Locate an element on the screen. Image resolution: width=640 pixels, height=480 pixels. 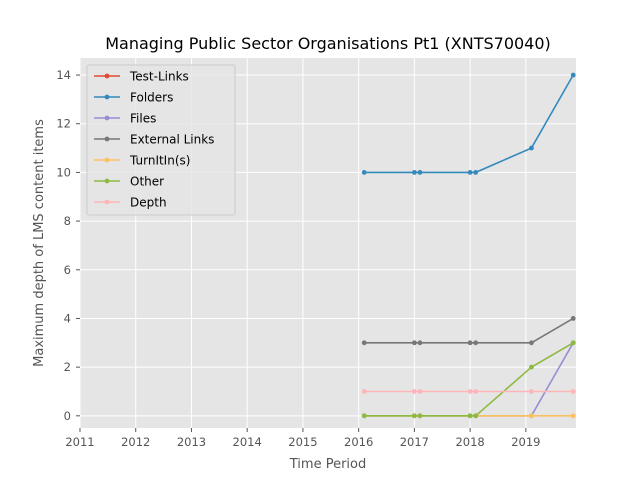
y-tick-label: 8 is located at coordinates (67, 221).